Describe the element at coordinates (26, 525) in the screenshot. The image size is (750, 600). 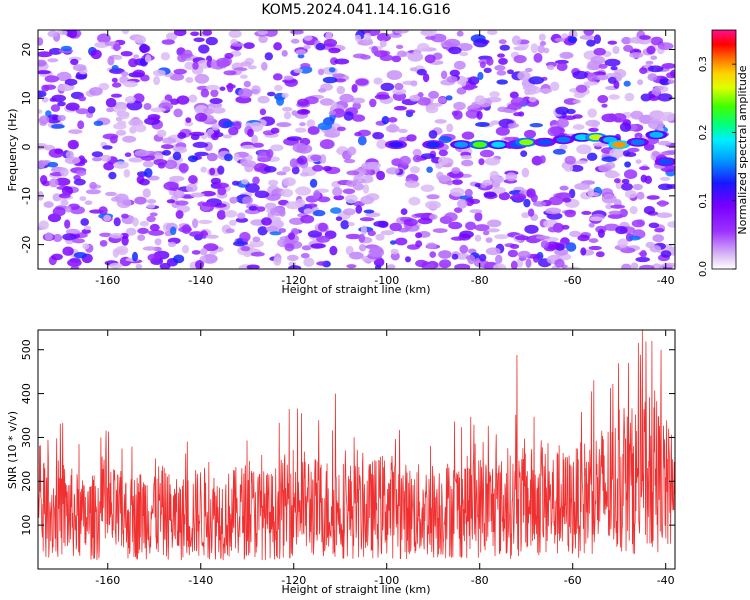
I see `snr-y-tick-label: 100` at that location.